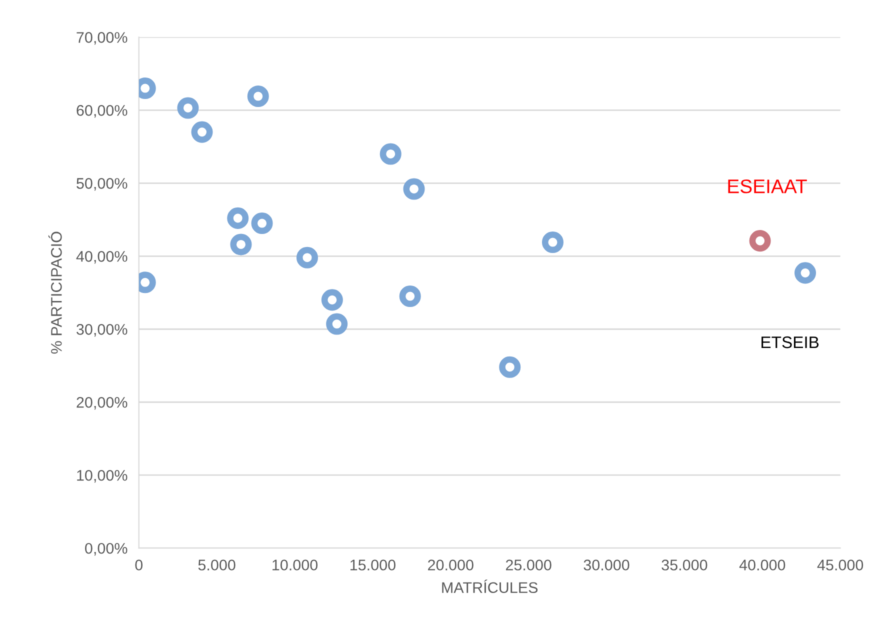  Describe the element at coordinates (102, 257) in the screenshot. I see `y-tick-label: 40,00%` at that location.